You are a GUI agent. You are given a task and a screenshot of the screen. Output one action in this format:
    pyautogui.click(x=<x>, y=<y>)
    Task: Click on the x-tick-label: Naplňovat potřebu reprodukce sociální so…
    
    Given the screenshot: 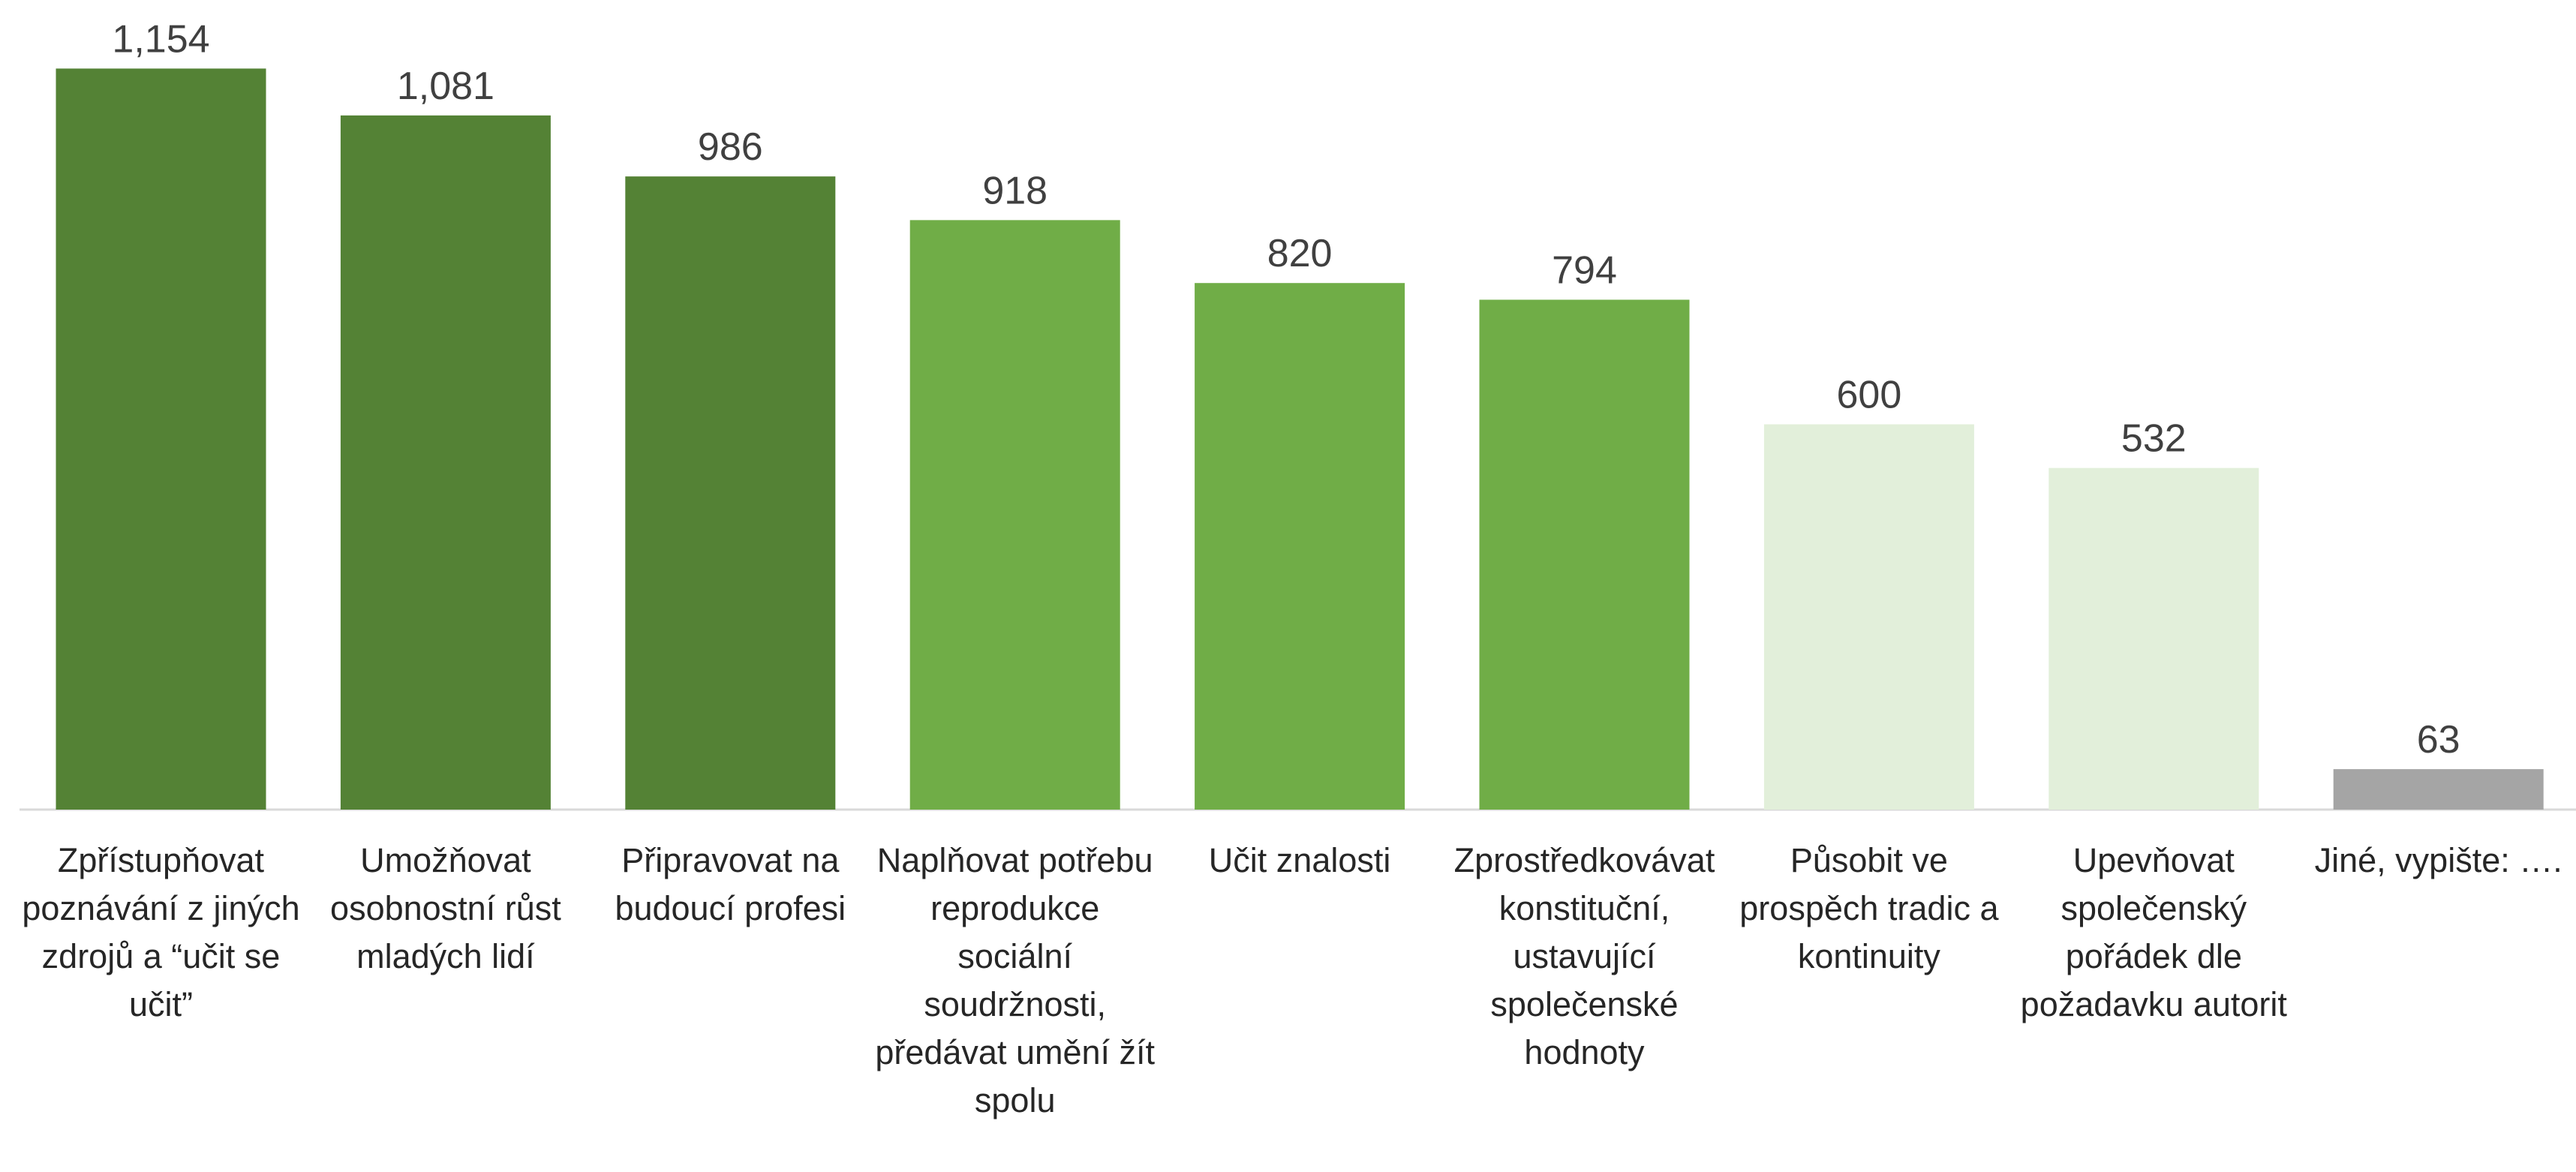 What is the action you would take?
    pyautogui.click(x=1015, y=980)
    